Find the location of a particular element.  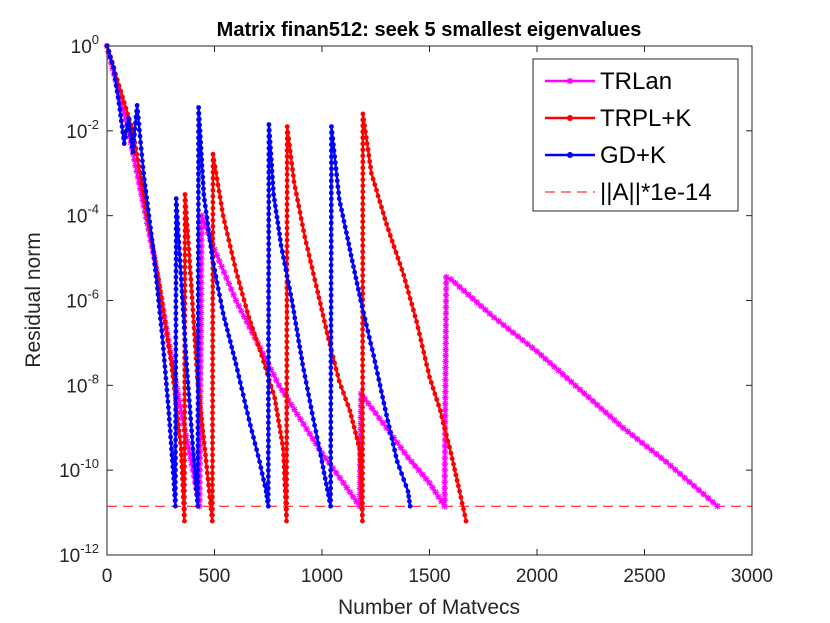

x-axis-label: Number of Matvecs is located at coordinates (429, 607).